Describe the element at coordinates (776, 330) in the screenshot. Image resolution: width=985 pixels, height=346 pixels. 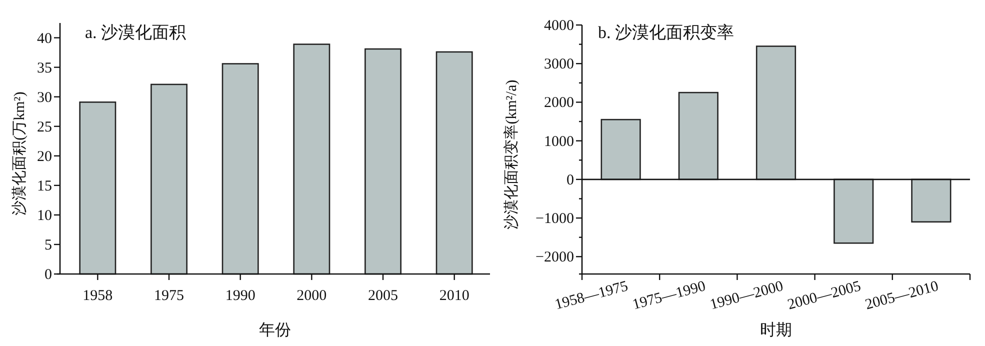
I see `x-axis-title: 时期` at that location.